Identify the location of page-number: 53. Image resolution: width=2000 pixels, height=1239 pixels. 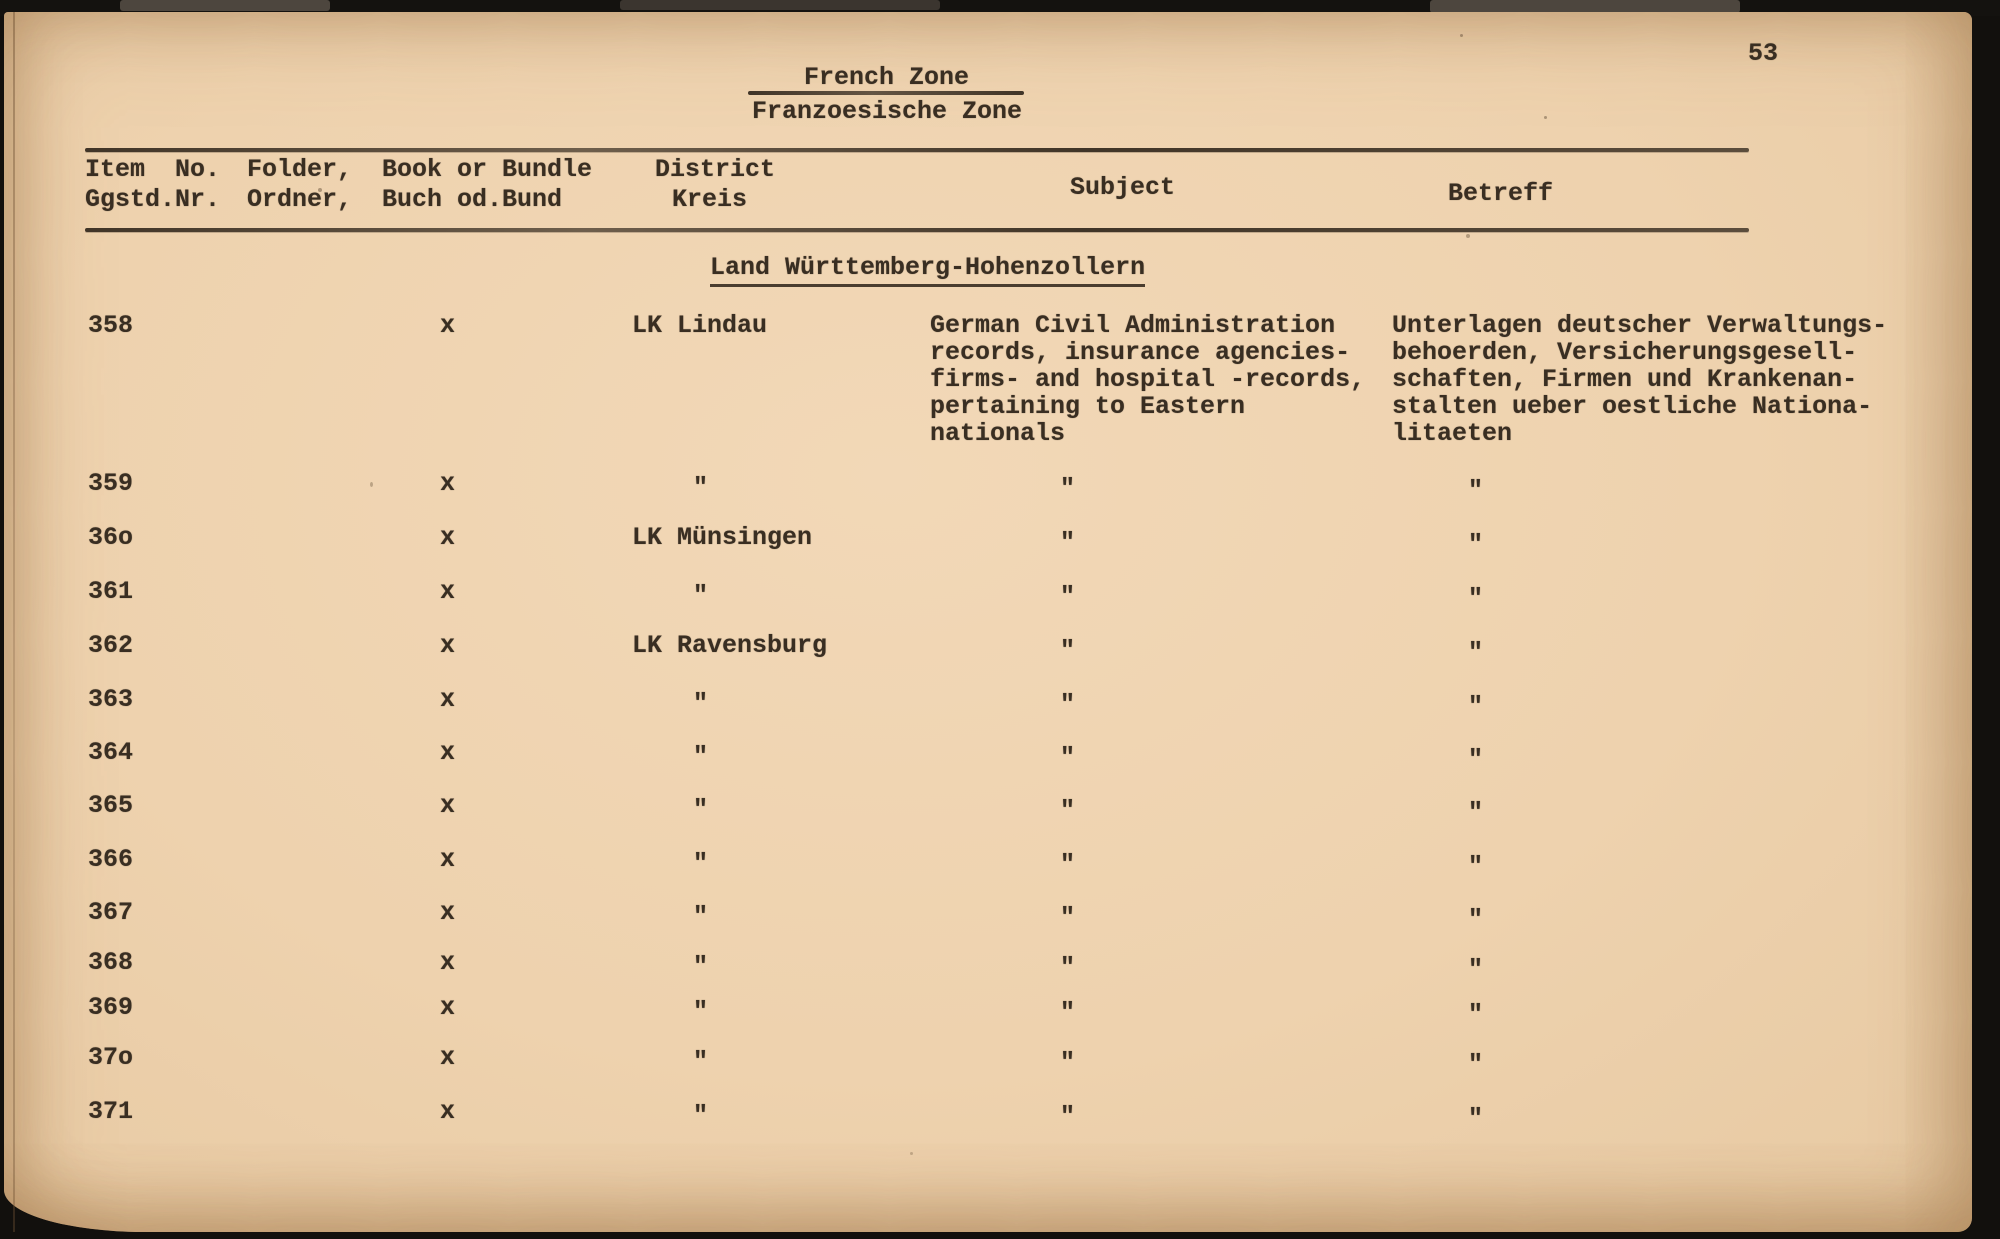
(1763, 53).